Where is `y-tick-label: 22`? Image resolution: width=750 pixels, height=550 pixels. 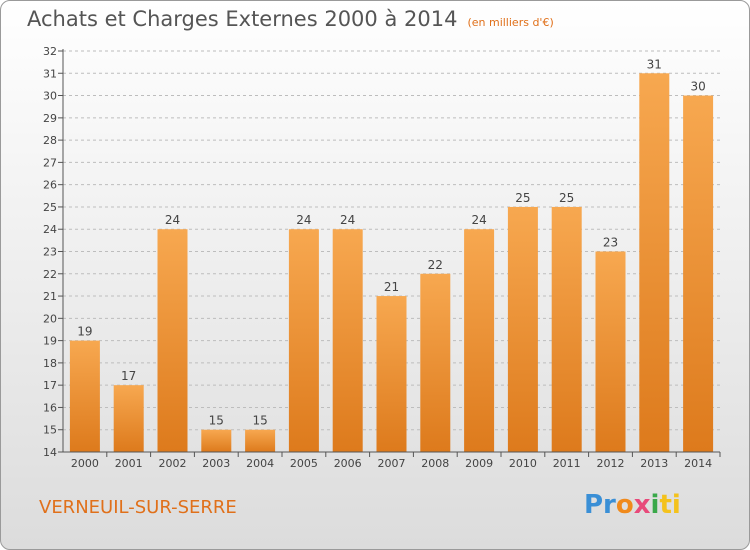
y-tick-label: 22 is located at coordinates (50, 274).